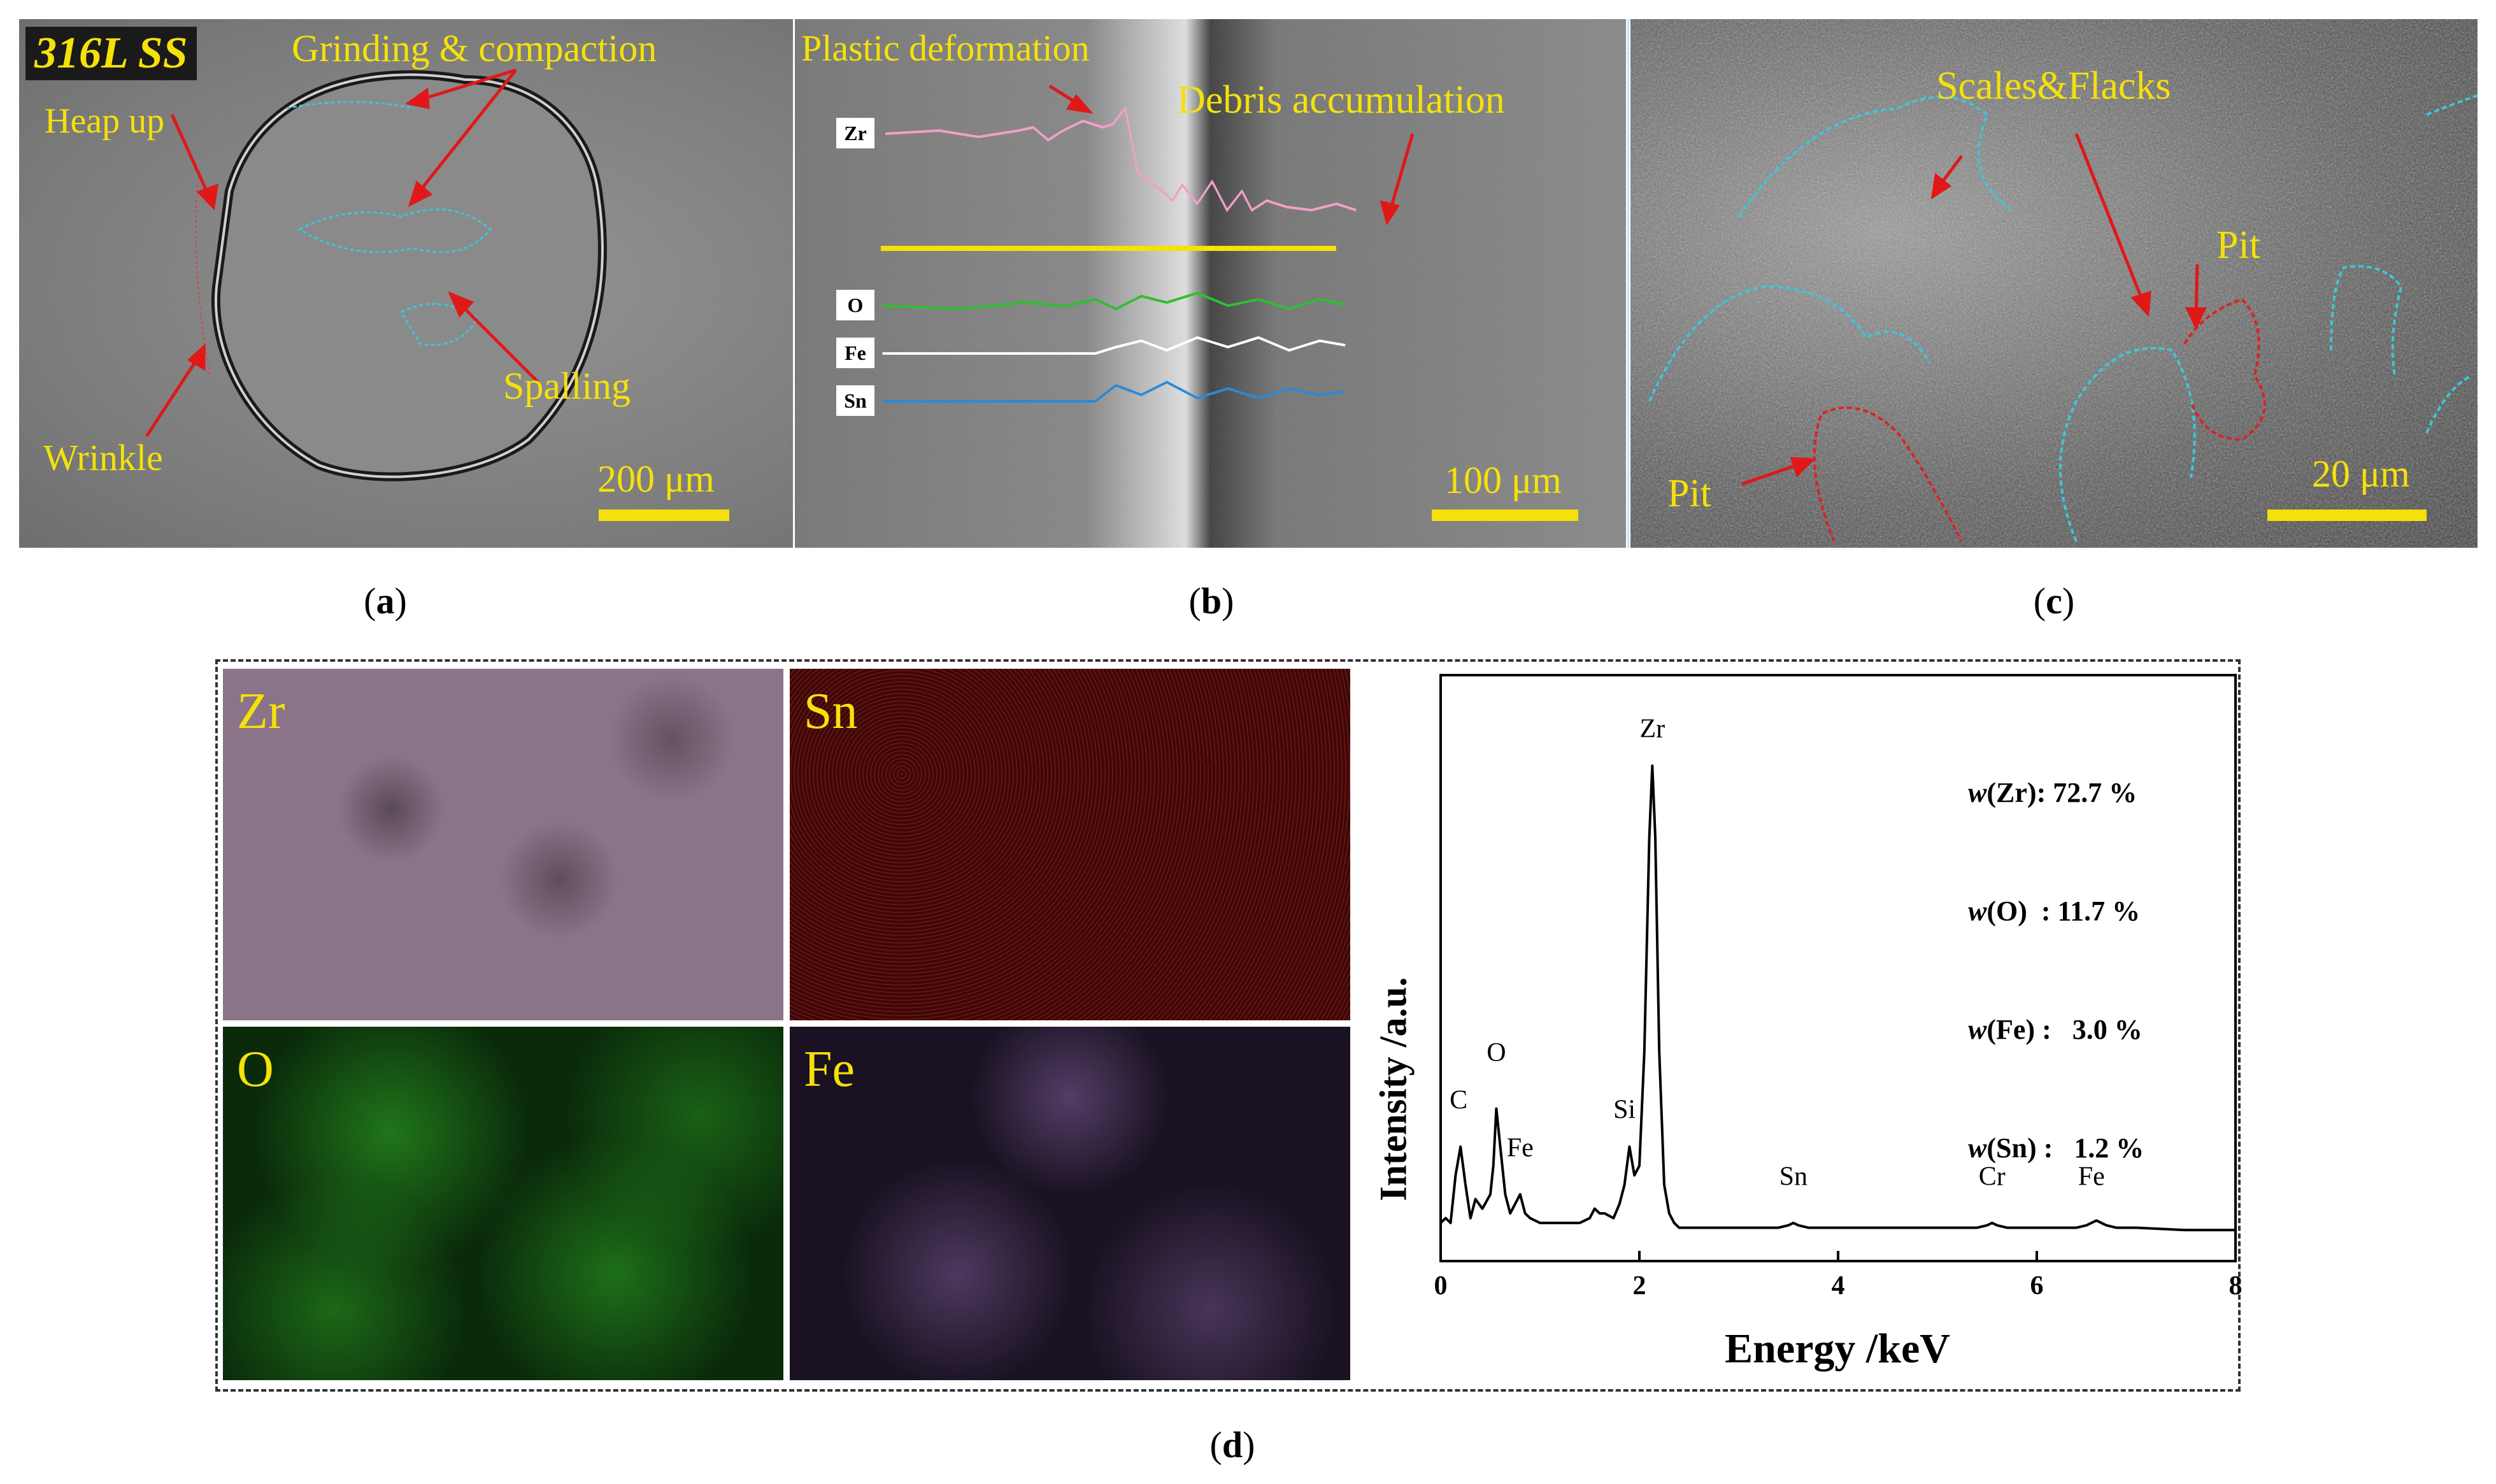 Image resolution: width=2496 pixels, height=1484 pixels. Describe the element at coordinates (855, 400) in the screenshot. I see `linescan-label-sn: Sn` at that location.